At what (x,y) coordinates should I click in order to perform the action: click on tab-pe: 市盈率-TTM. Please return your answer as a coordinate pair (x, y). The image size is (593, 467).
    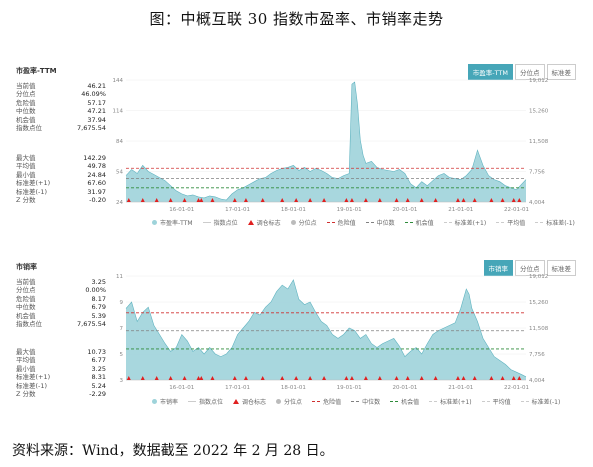
    Looking at the image, I should click on (490, 72).